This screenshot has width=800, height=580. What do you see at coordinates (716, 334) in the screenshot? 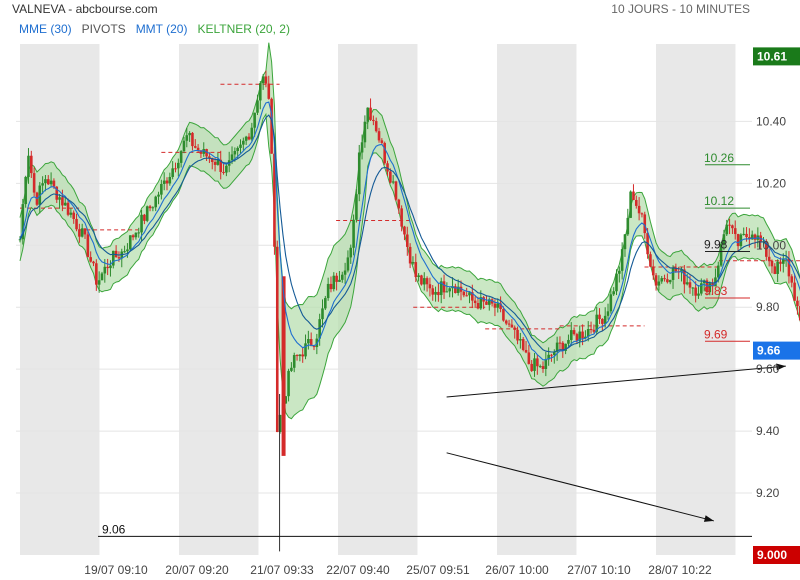
I see `level-label: 9.69` at bounding box center [716, 334].